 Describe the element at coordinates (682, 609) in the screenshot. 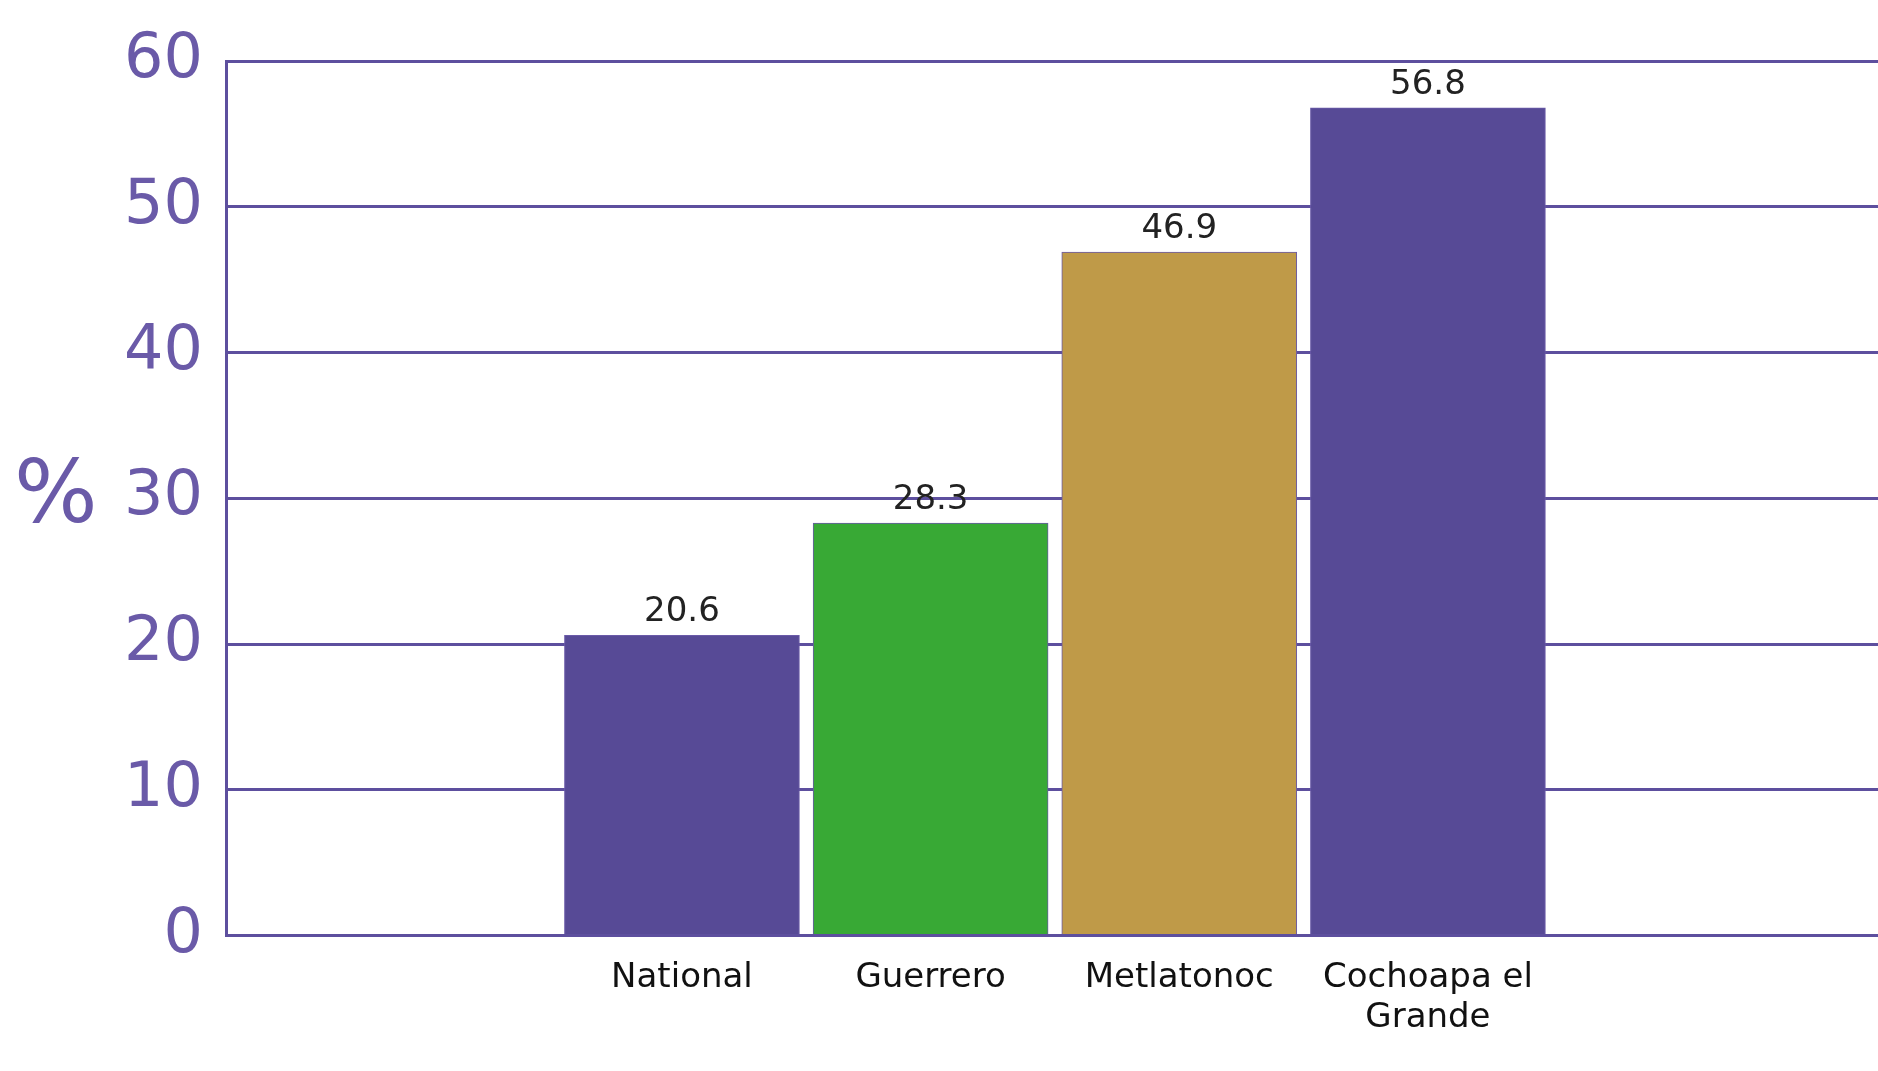

I see `data-label: 20.6` at that location.